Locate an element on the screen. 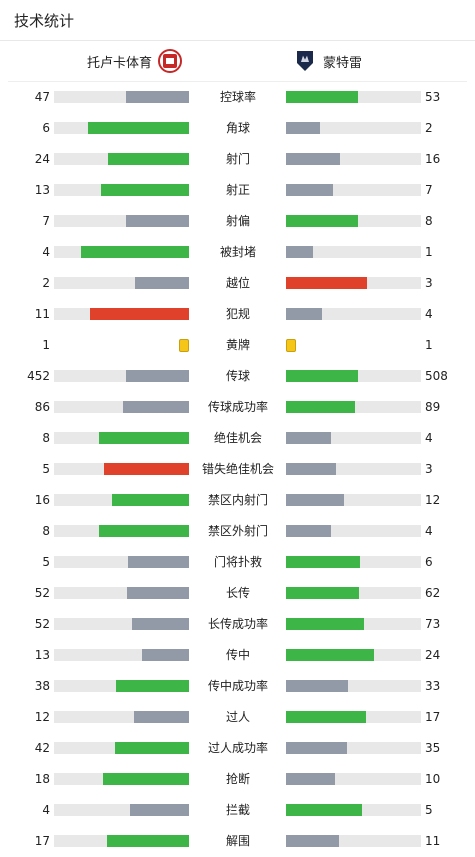  stat-row: 8 绝佳机会 4 is located at coordinates (237, 438).